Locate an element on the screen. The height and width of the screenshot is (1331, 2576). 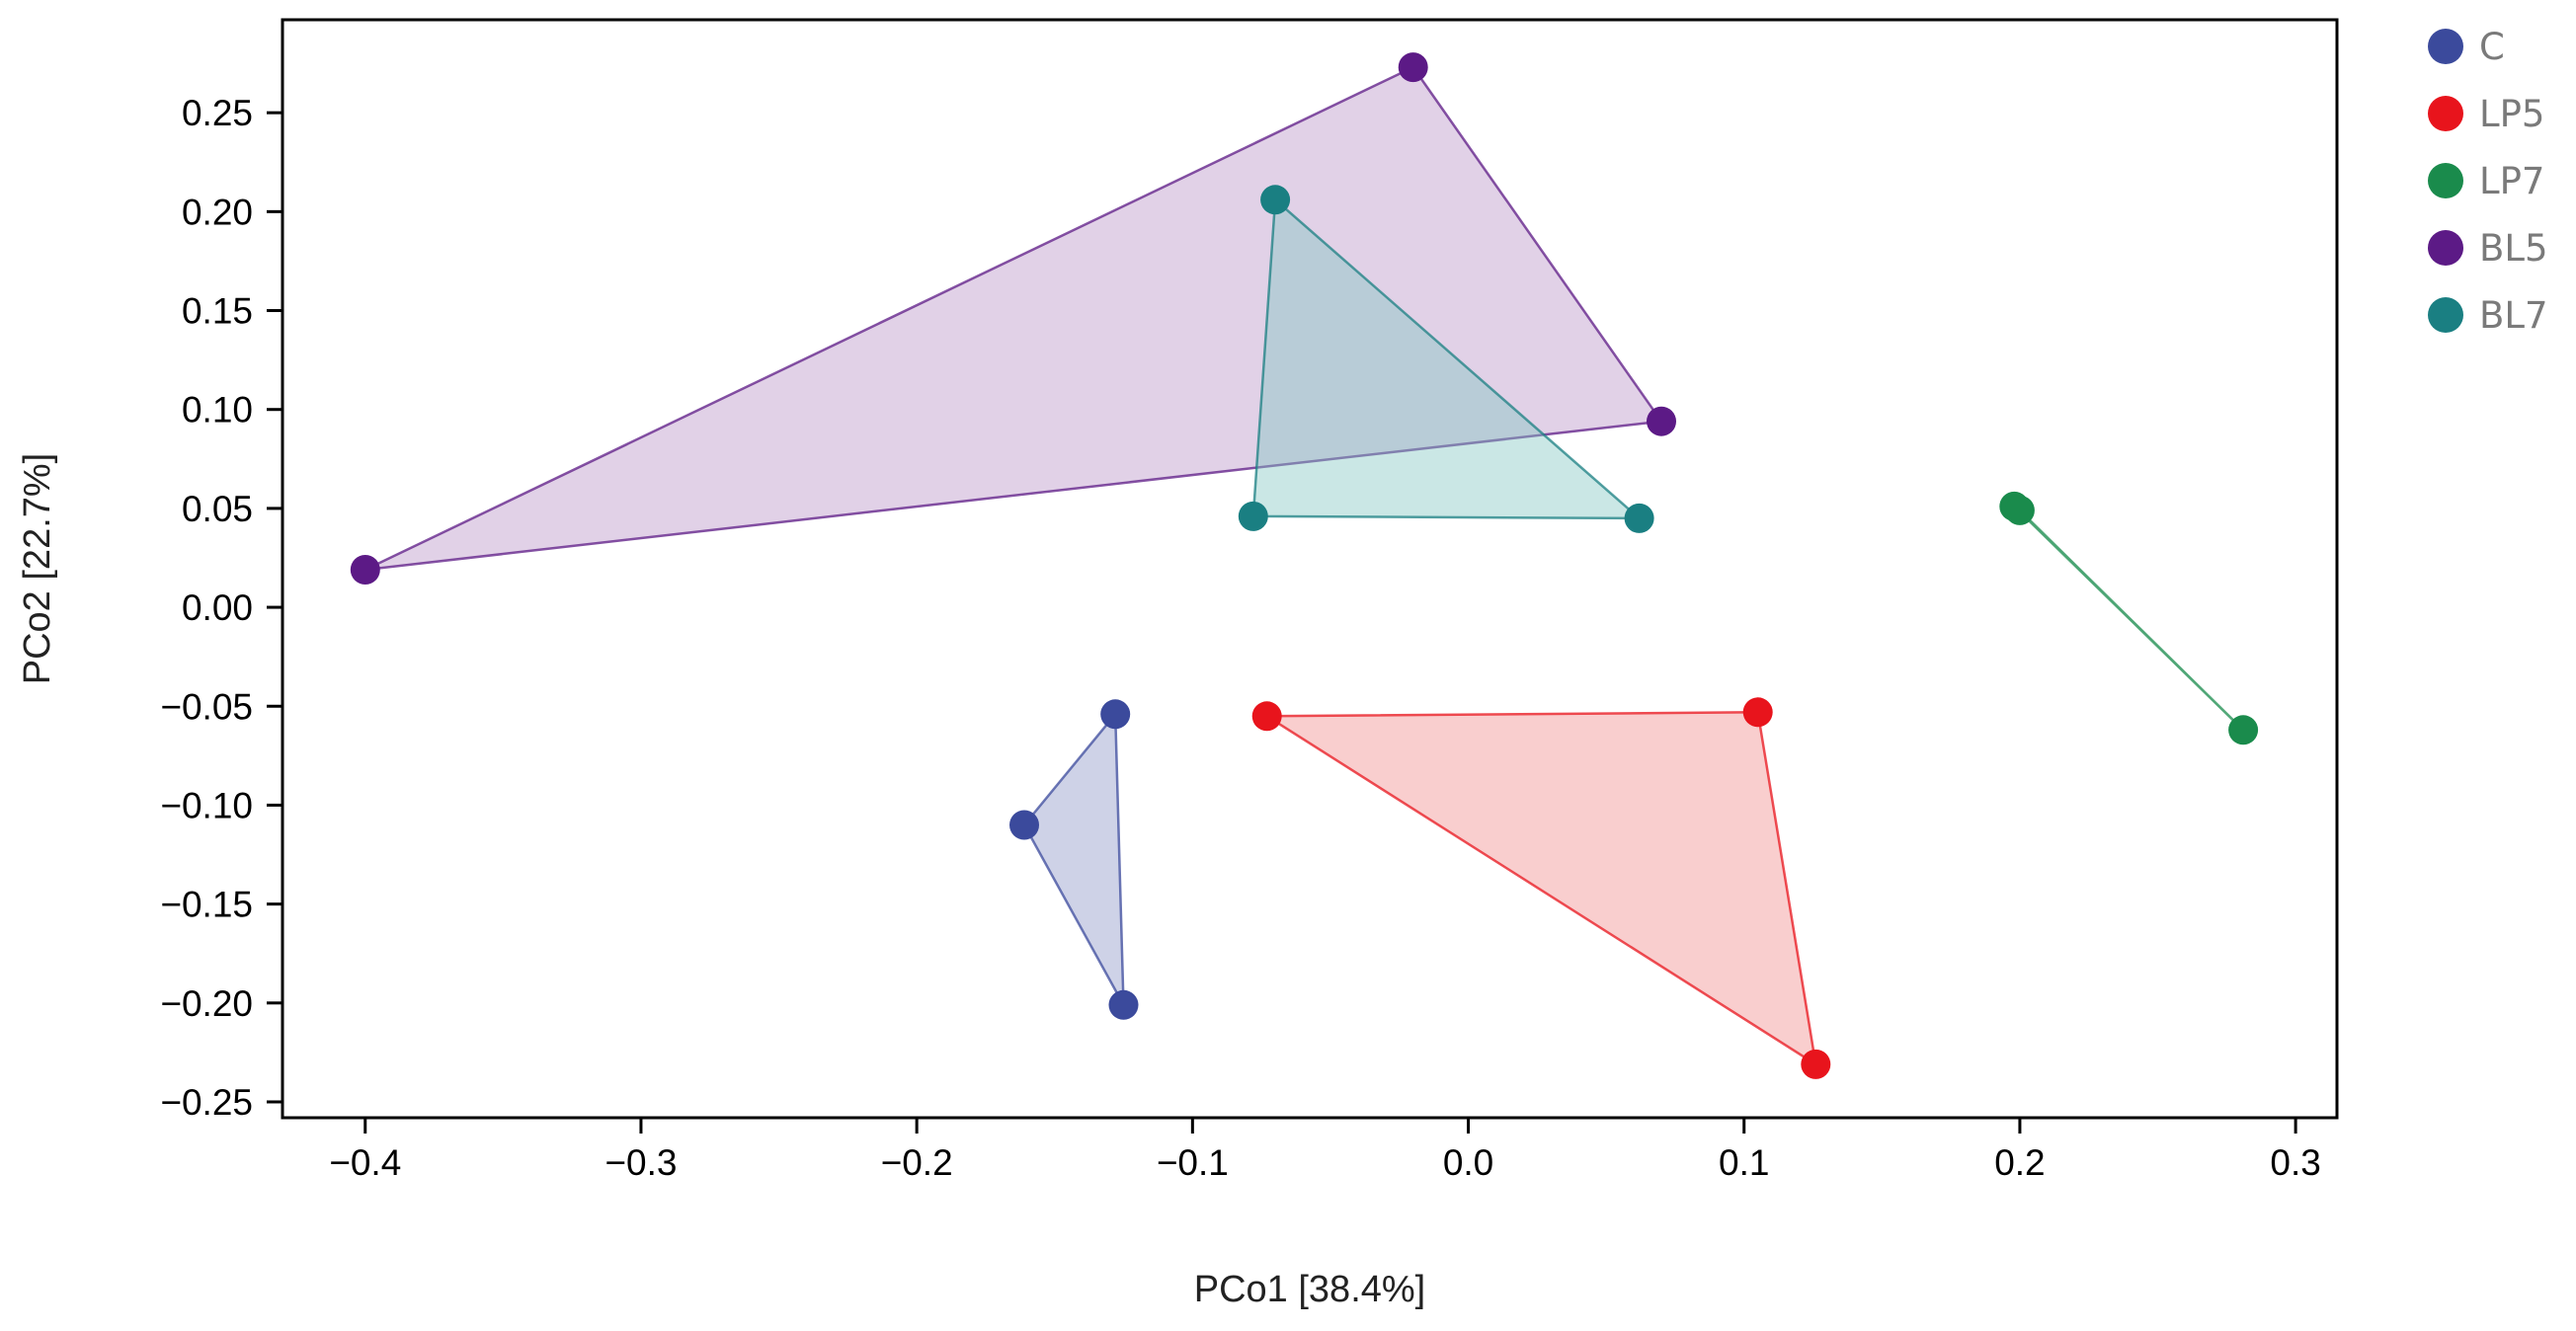
y-tick-label: −0.20 is located at coordinates (206, 1003).